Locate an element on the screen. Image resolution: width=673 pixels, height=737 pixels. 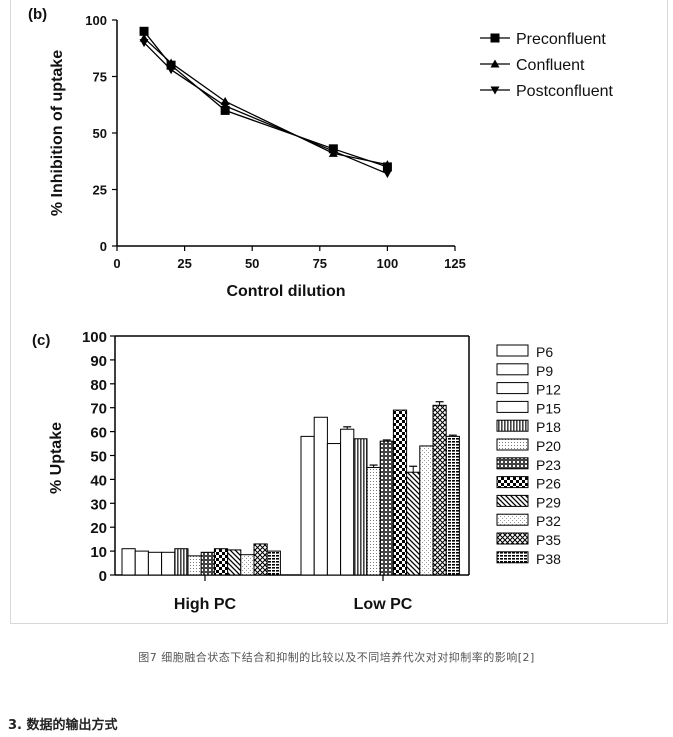
section-heading: 3. 数据的输出方式 is located at coordinates (63, 725).